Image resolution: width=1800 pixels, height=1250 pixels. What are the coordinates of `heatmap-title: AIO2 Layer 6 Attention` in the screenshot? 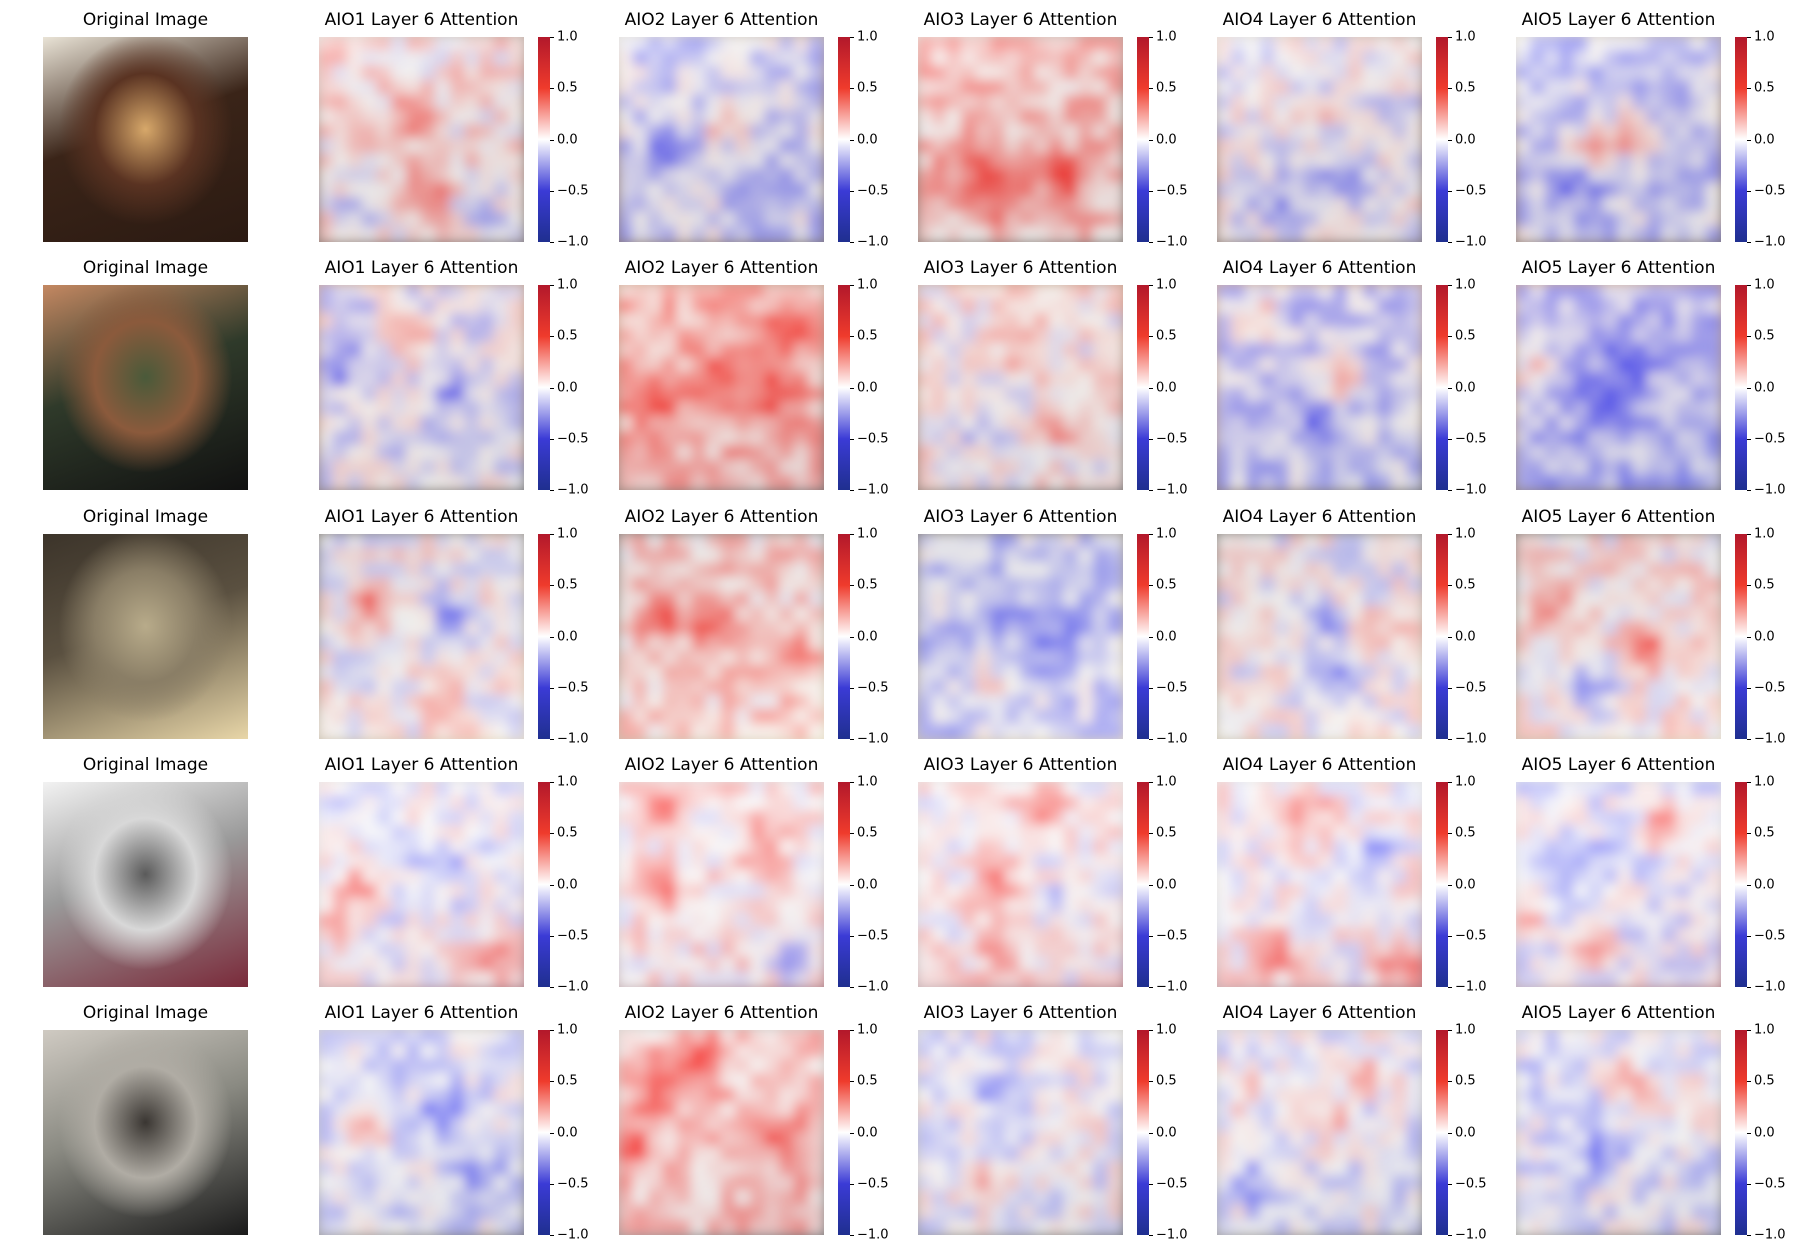 It's located at (722, 765).